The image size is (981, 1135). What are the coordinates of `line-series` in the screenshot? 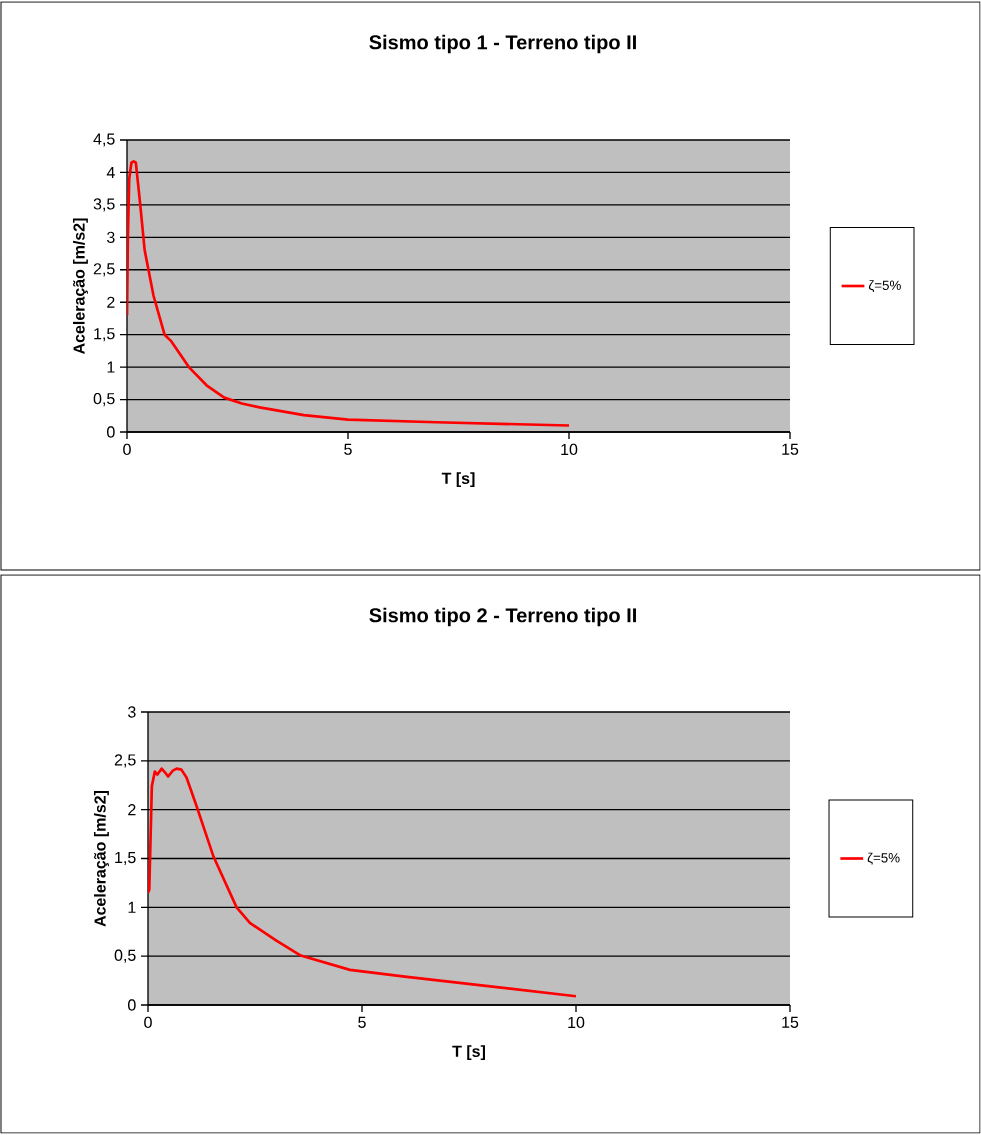 It's located at (349, 293).